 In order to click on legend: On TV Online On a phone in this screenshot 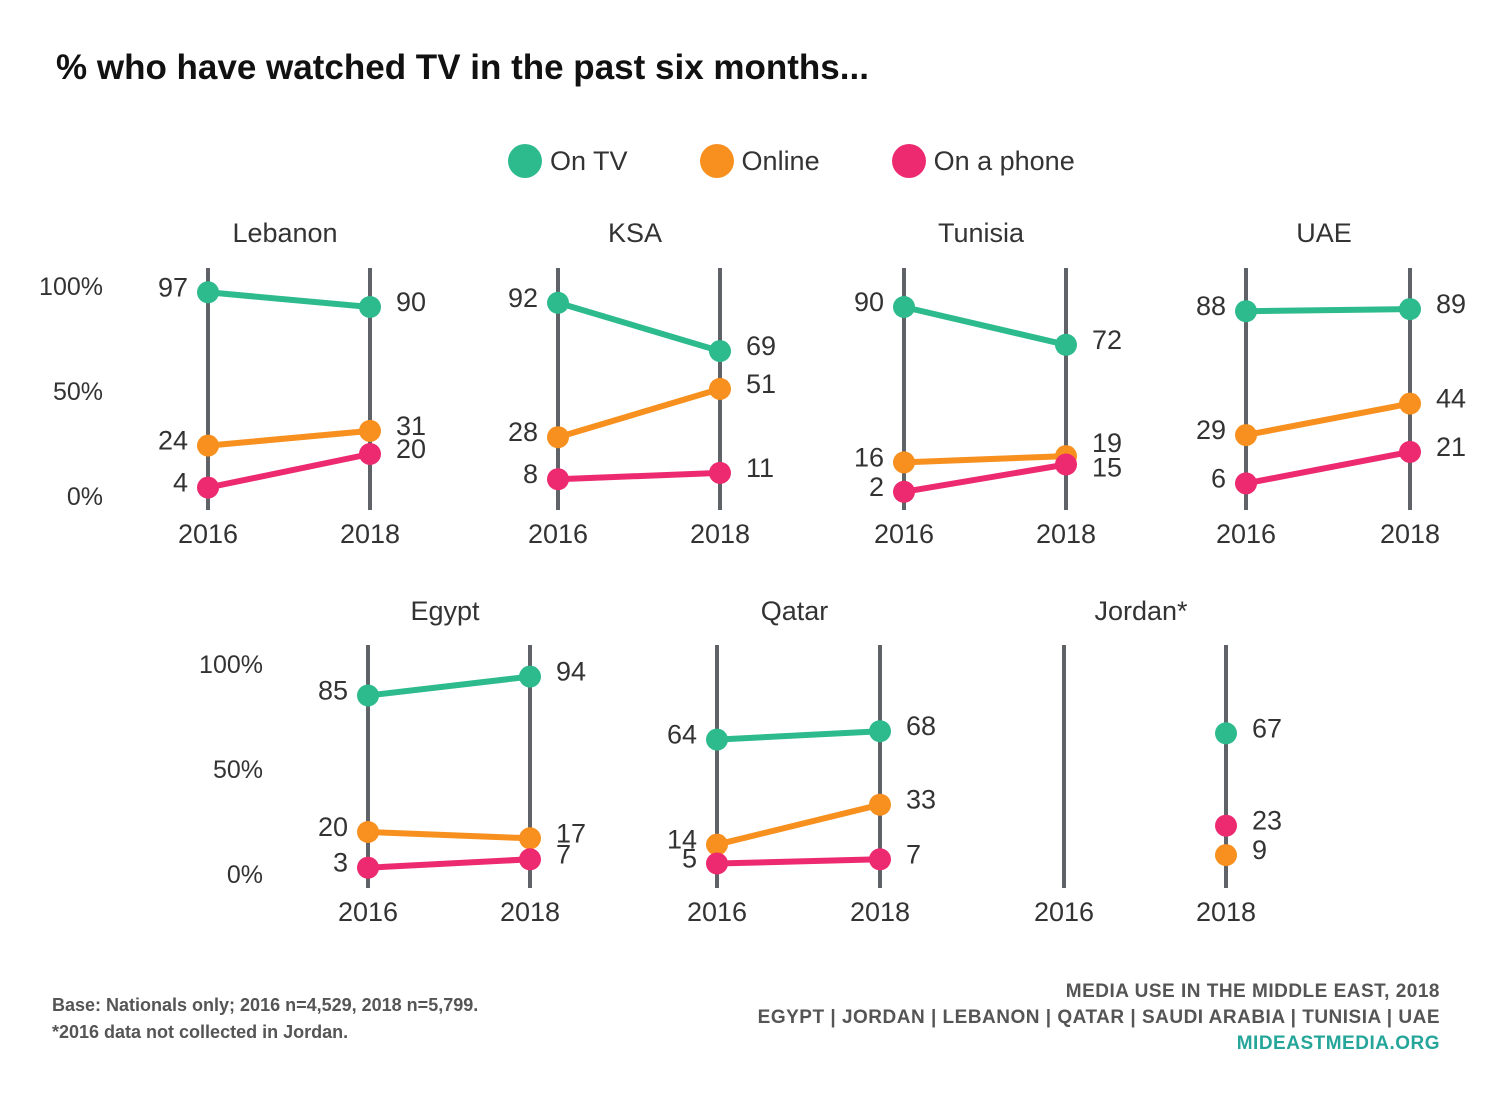, I will do `click(827, 161)`.